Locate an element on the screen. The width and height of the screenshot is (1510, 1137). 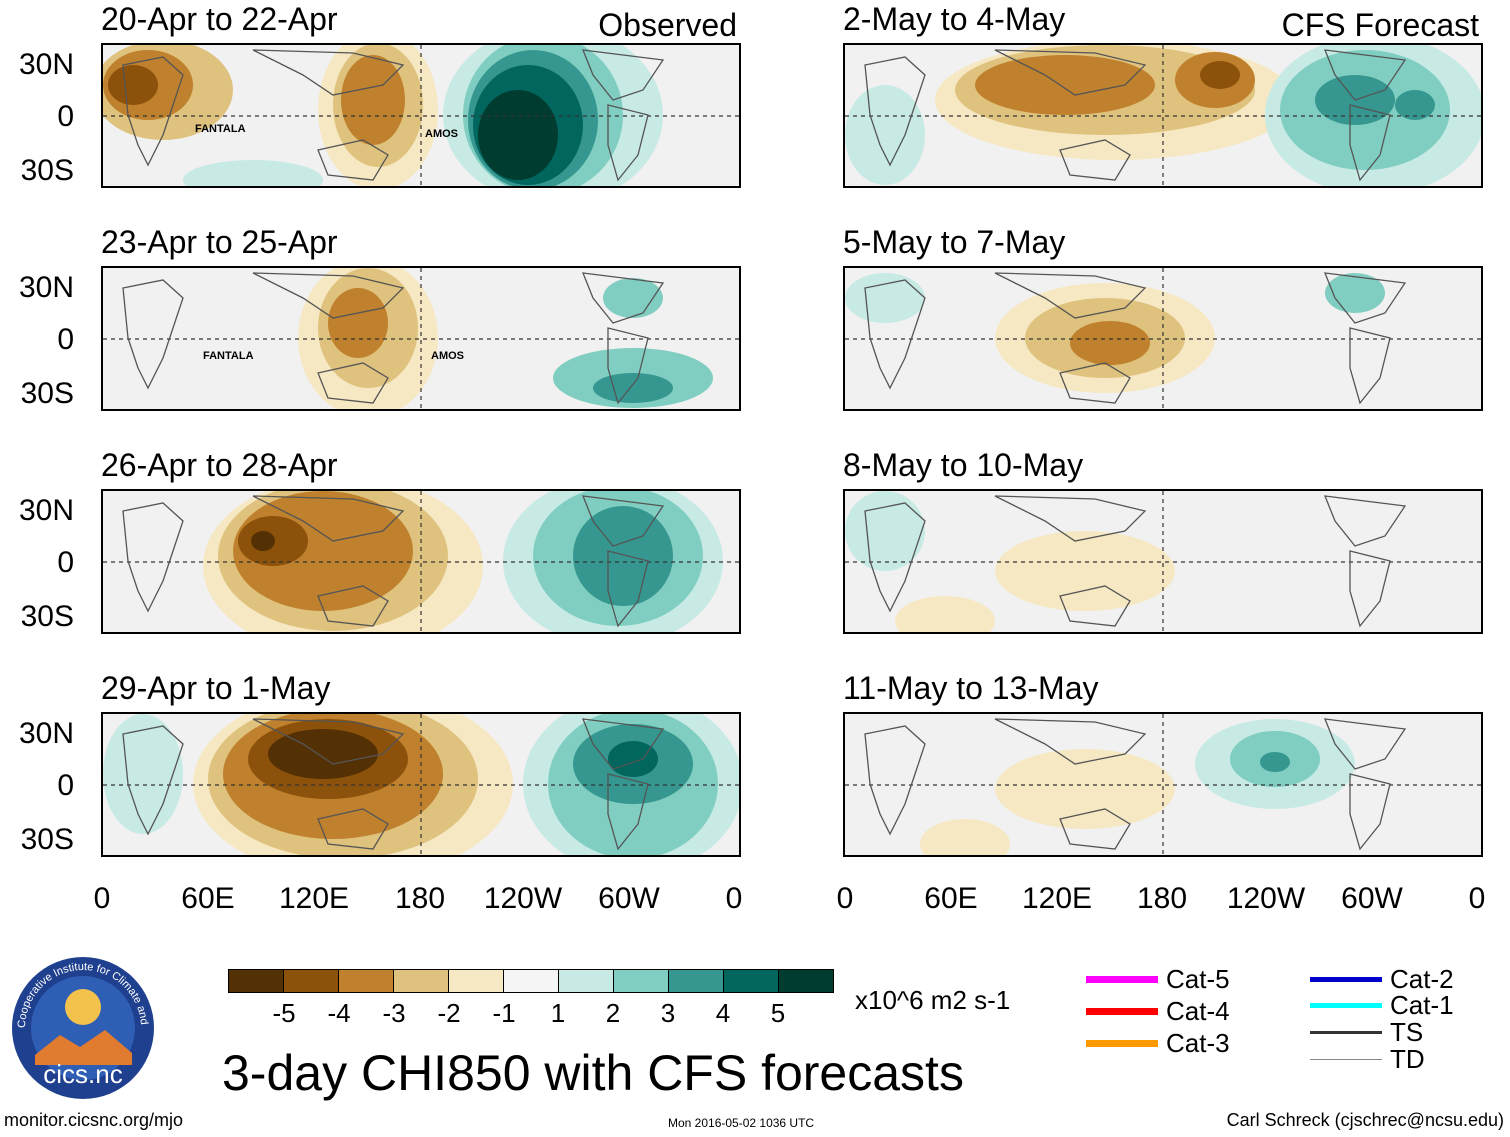
colorbar-tick: -4 is located at coordinates (339, 1013).